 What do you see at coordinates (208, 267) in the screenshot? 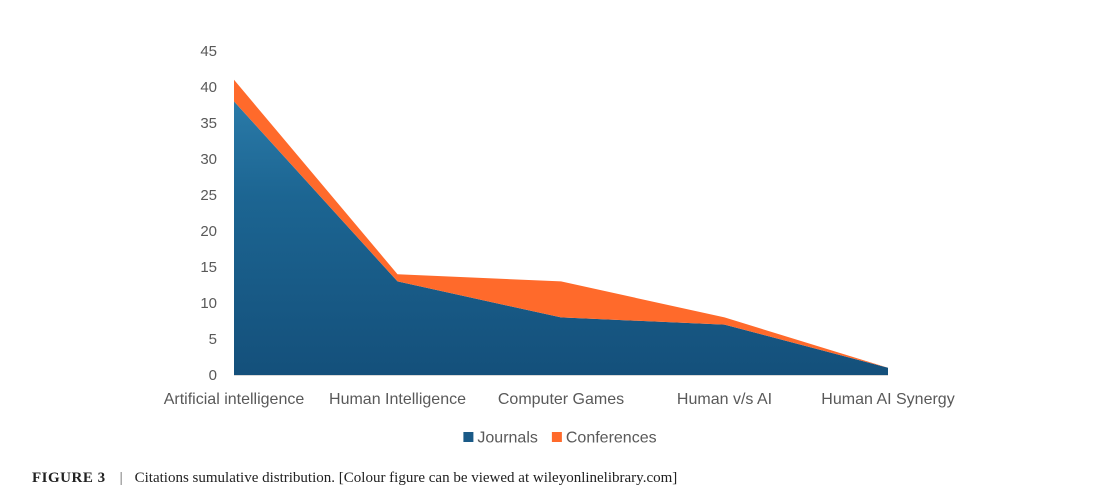
I see `y-tick-label: 15` at bounding box center [208, 267].